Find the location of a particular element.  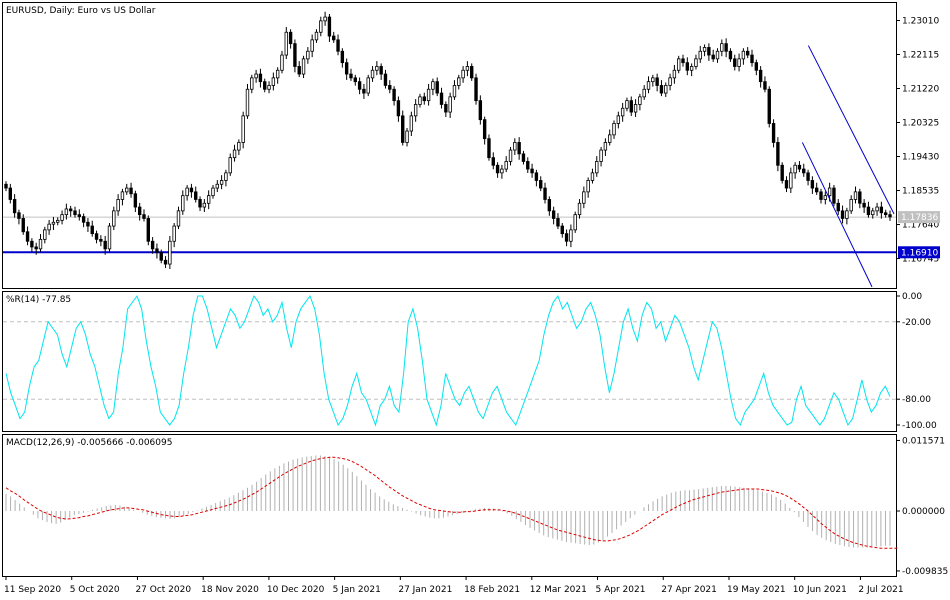

date-tick-label: 27 Jan 2021 is located at coordinates (425, 590).